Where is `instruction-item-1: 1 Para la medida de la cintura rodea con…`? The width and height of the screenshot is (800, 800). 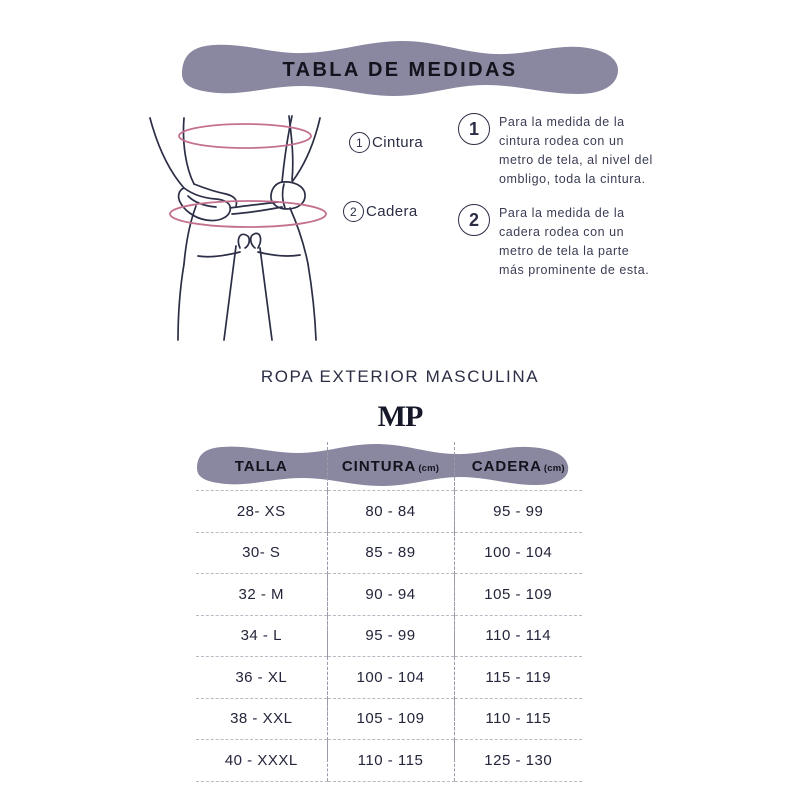
instruction-item-1: 1 Para la medida de la cintura rodea con… is located at coordinates (558, 150).